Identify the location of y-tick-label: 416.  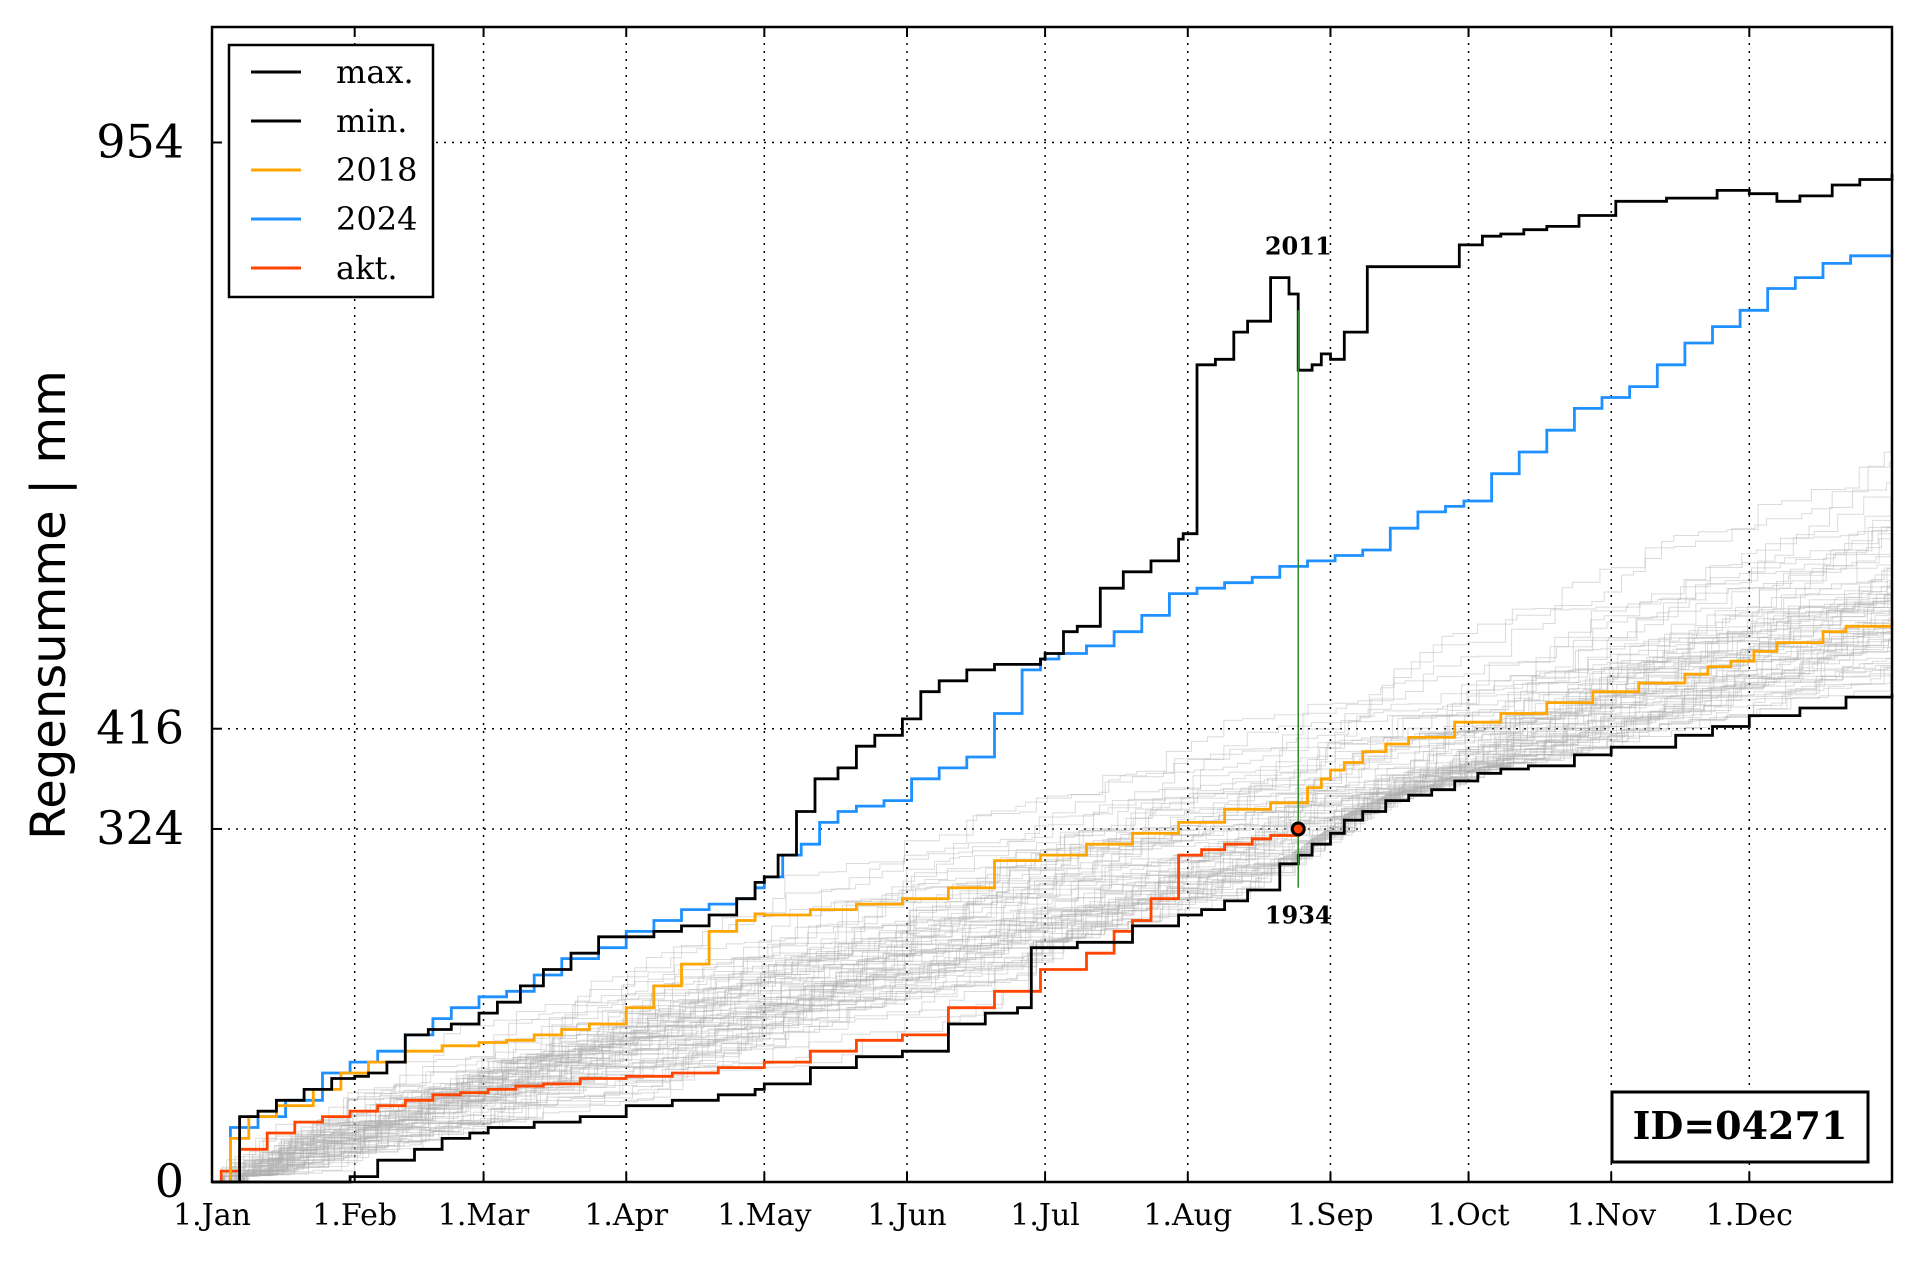
(140, 728).